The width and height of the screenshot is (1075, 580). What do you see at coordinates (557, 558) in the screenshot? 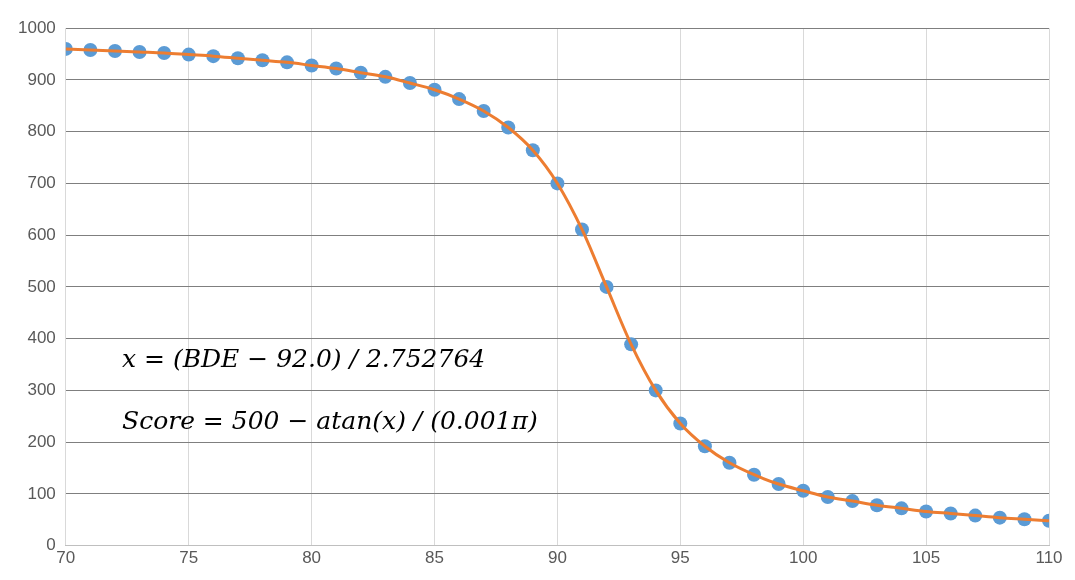
I see `x-tick-label: 90` at bounding box center [557, 558].